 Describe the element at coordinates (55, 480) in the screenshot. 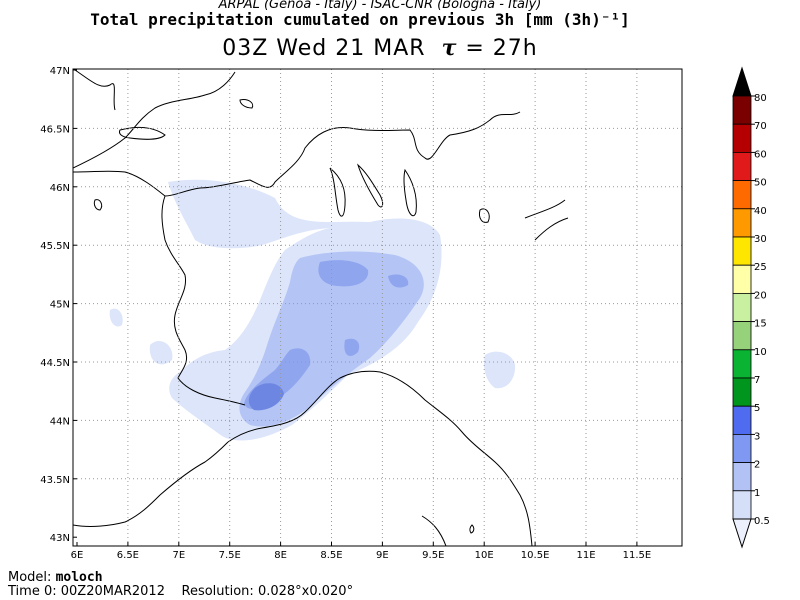

I see `lat-label: 43.5N` at that location.